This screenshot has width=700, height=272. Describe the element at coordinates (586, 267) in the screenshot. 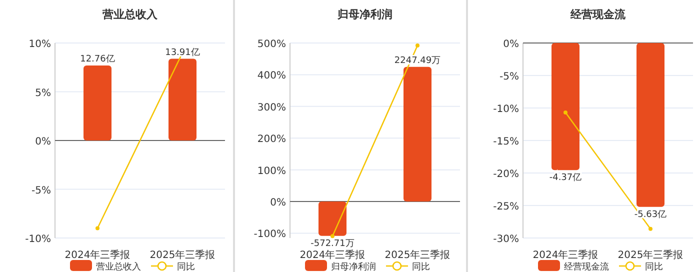

I see `legend-label: 经营现金流` at that location.